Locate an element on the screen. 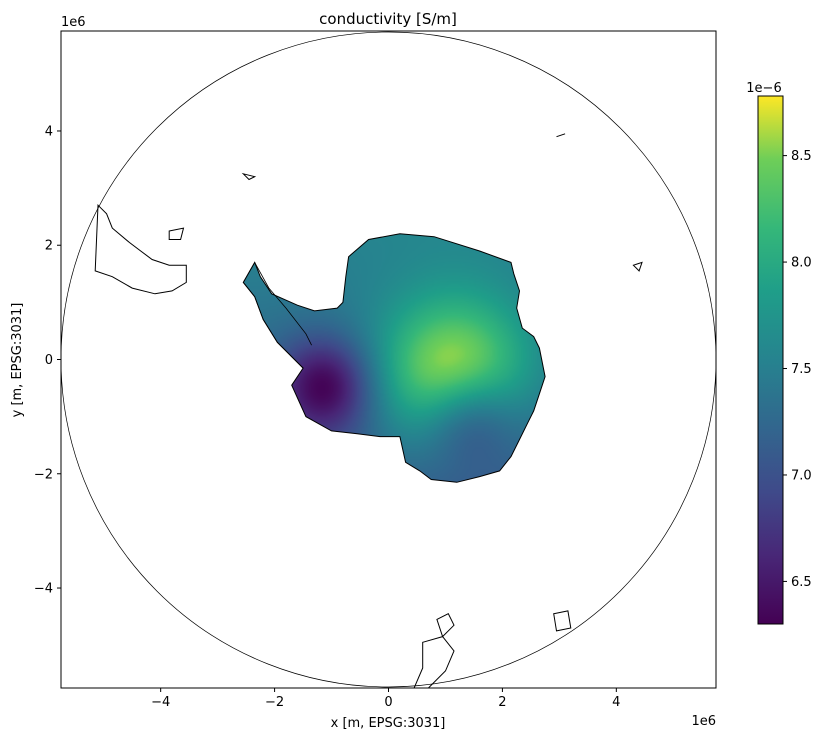 The width and height of the screenshot is (825, 741). x-axis-label: x [m, EPSG:3031] is located at coordinates (388, 723).